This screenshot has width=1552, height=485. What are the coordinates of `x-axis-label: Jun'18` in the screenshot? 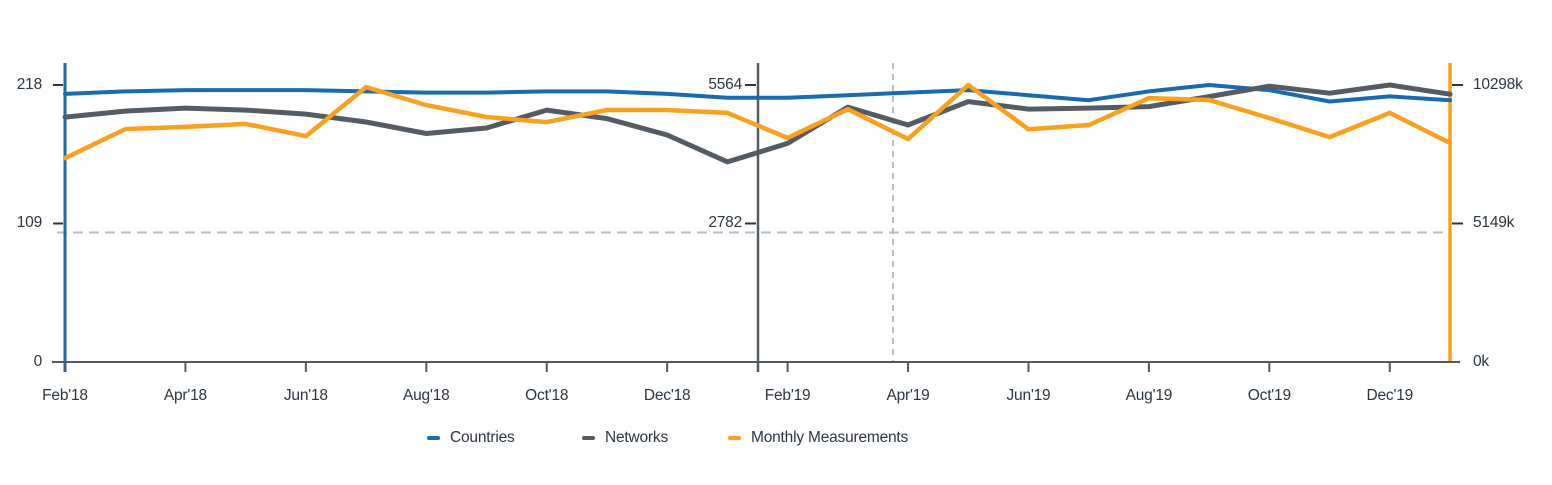 It's located at (305, 395).